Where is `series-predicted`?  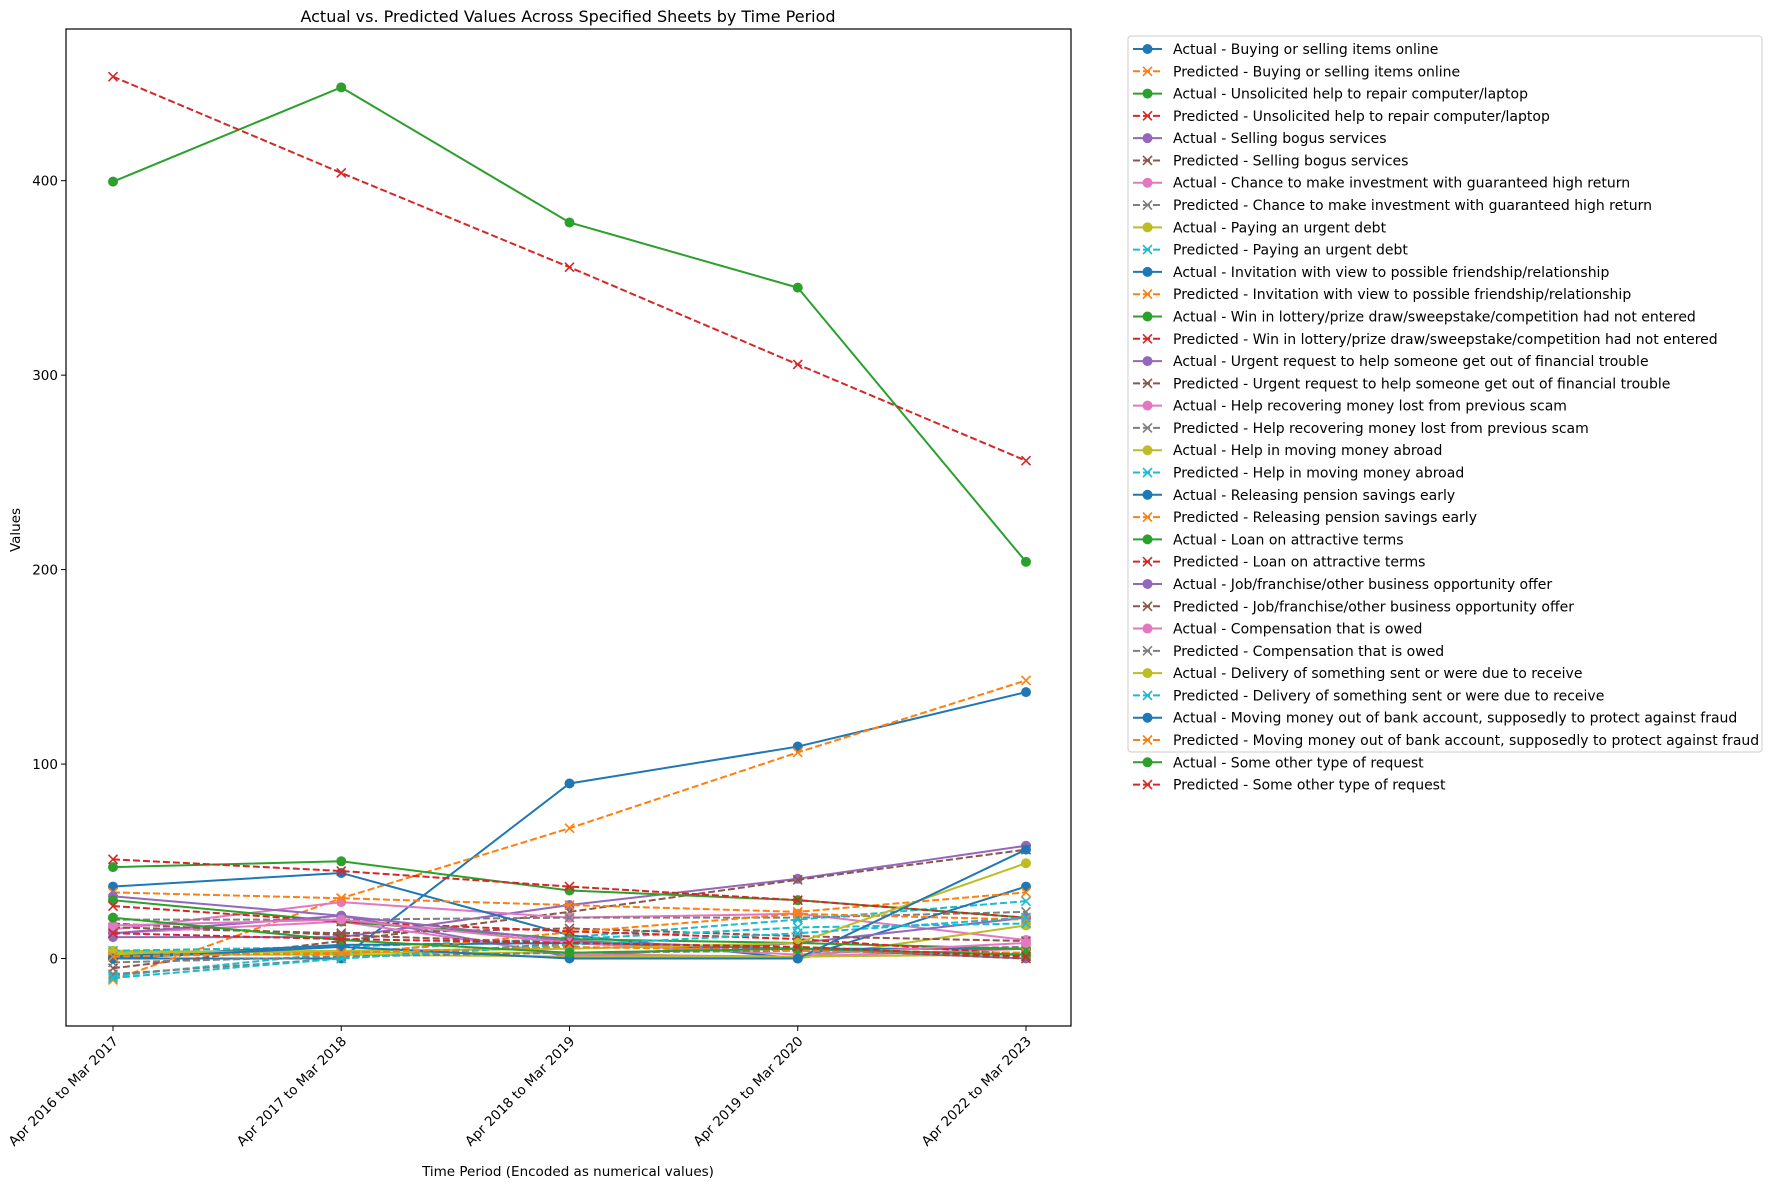
series-predicted is located at coordinates (569, 945).